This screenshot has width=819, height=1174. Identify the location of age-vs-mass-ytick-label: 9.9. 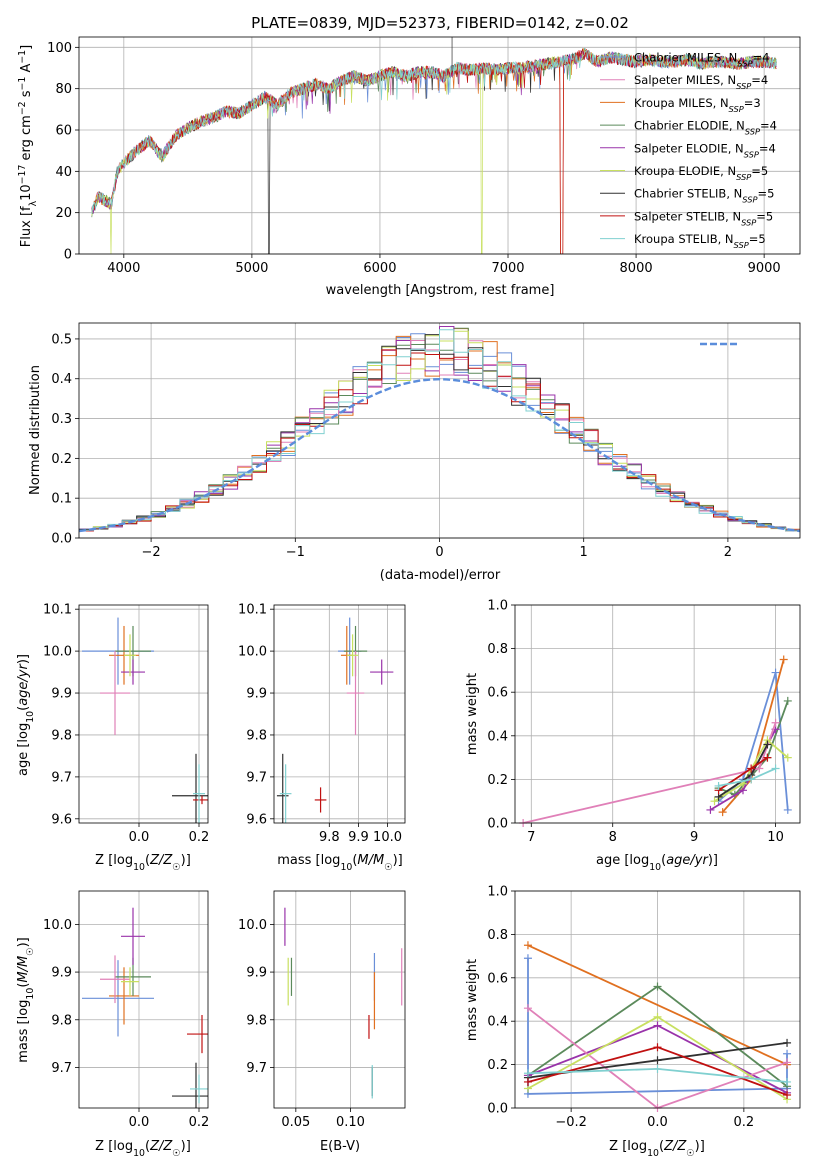
(256, 694).